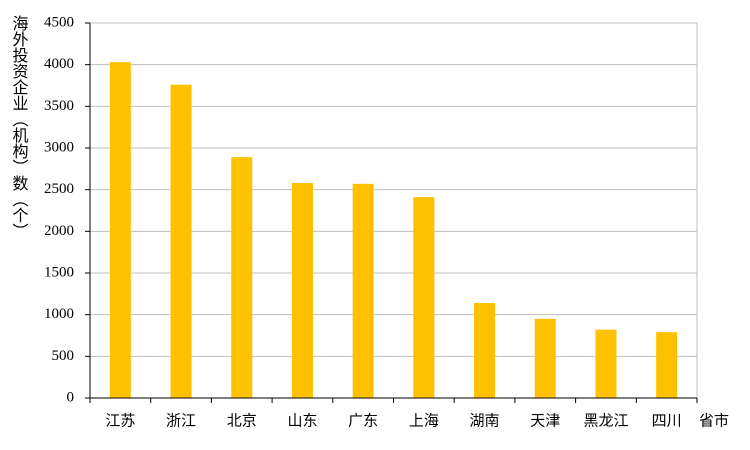 The width and height of the screenshot is (750, 450). I want to click on y-tick-label: 1000, so click(59, 314).